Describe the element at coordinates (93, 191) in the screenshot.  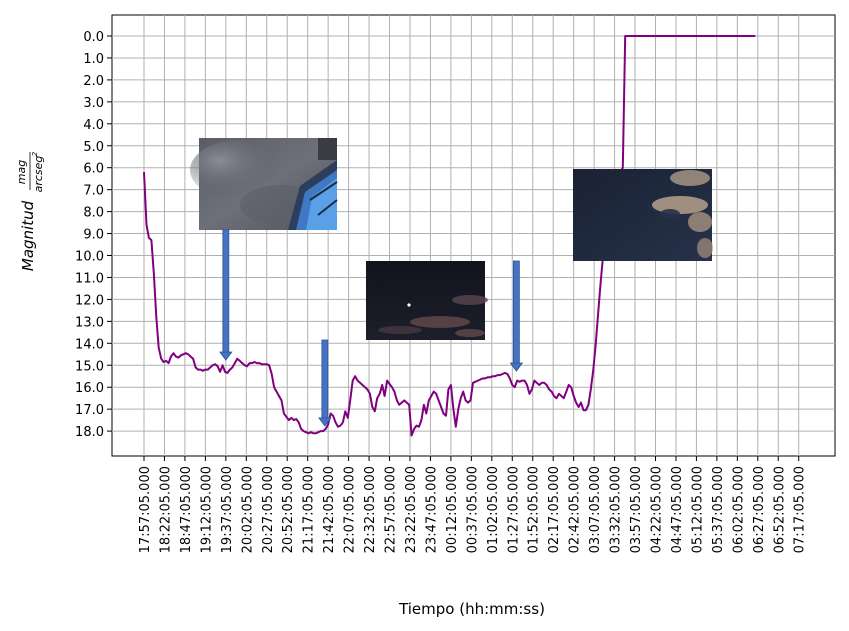
I see `y-tick-label: 7.0` at that location.